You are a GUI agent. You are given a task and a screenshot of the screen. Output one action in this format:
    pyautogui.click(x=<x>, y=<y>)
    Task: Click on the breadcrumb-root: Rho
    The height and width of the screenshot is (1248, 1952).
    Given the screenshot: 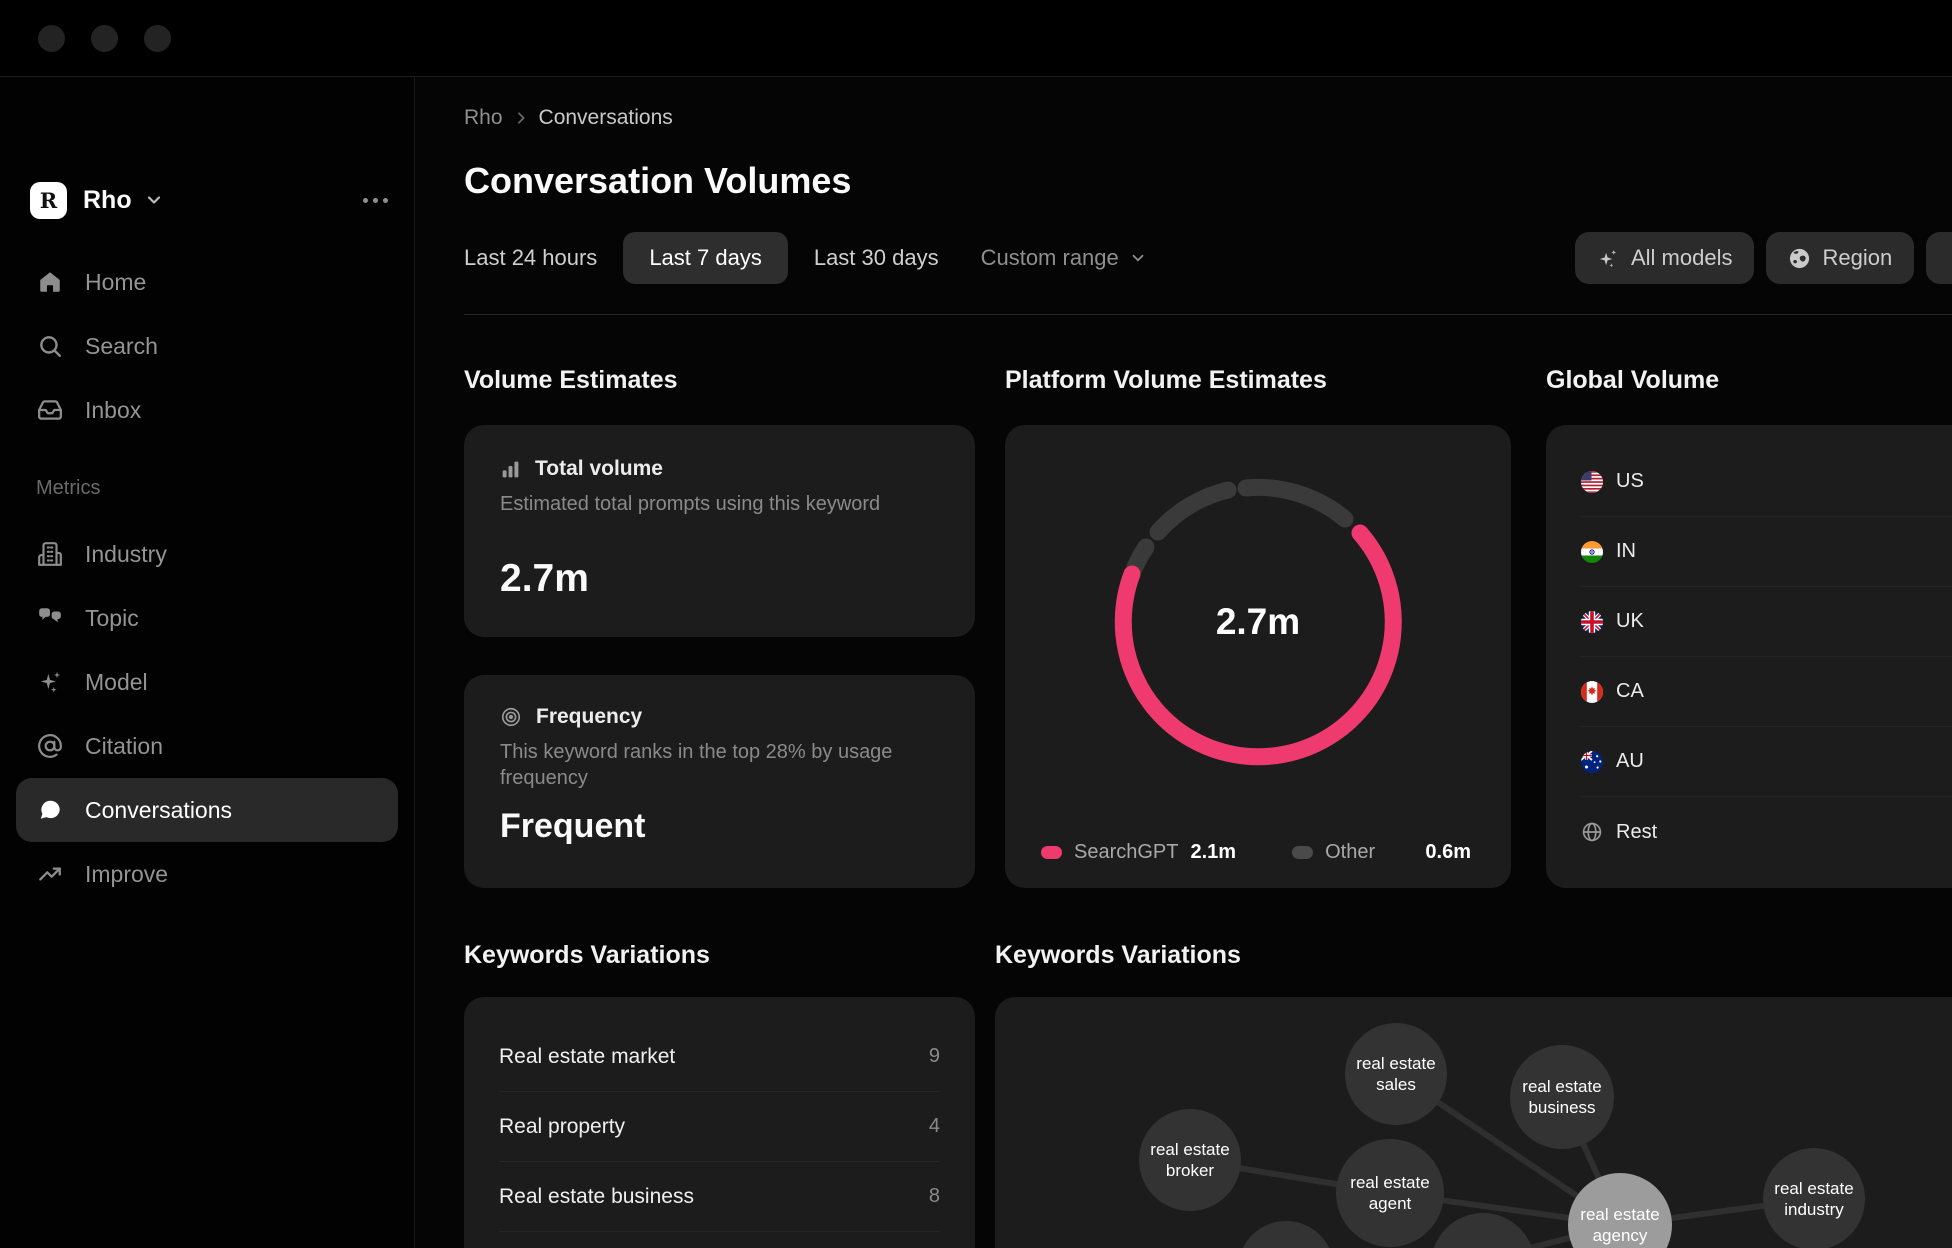 What is the action you would take?
    pyautogui.click(x=483, y=117)
    